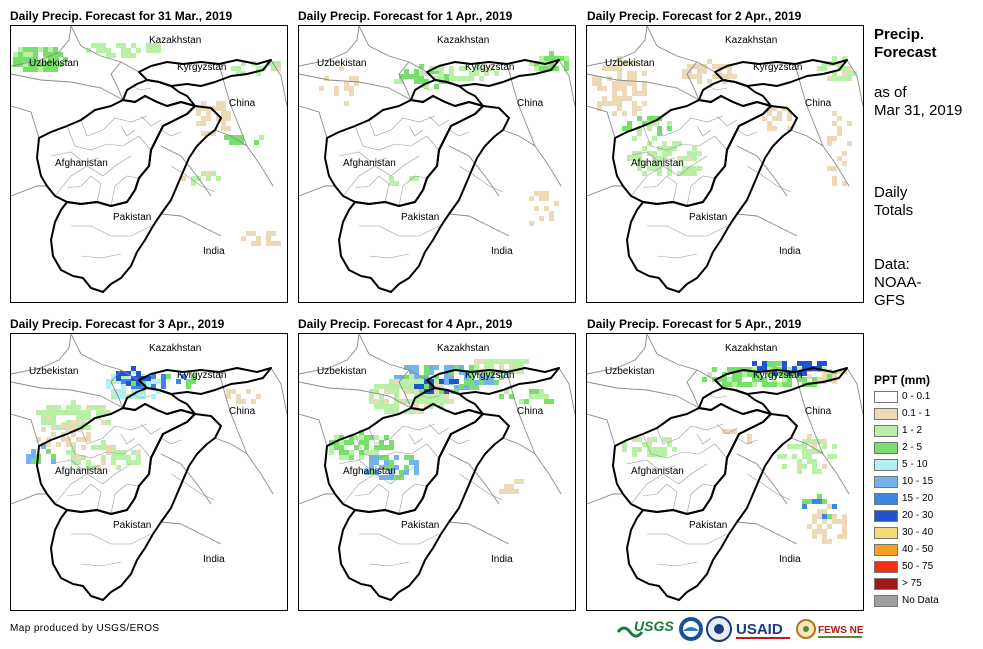  Describe the element at coordinates (918, 532) in the screenshot. I see `legend-label: 30 - 40` at that location.